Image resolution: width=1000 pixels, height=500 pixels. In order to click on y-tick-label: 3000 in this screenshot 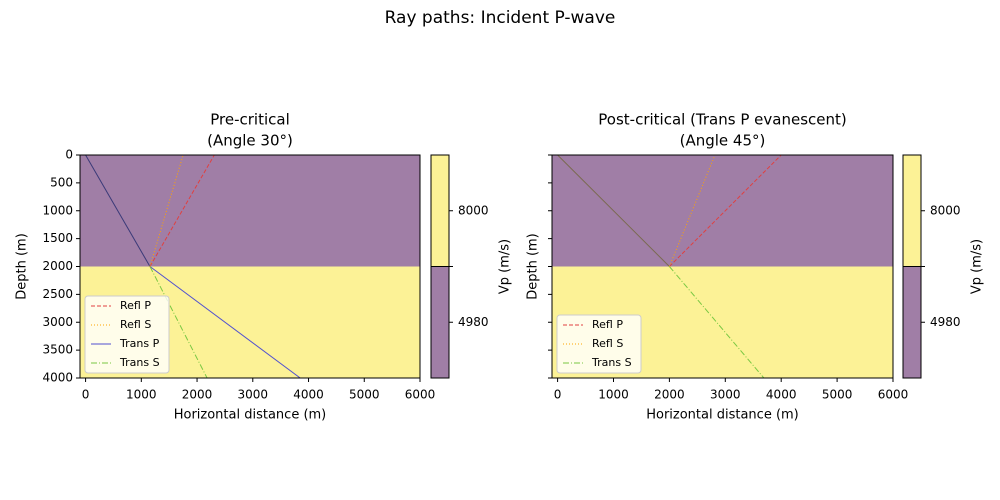, I will do `click(57, 322)`.